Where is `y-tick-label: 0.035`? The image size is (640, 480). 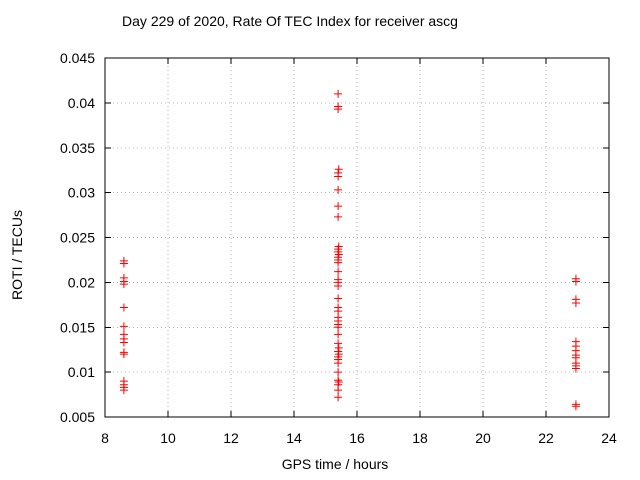
y-tick-label: 0.035 is located at coordinates (77, 148).